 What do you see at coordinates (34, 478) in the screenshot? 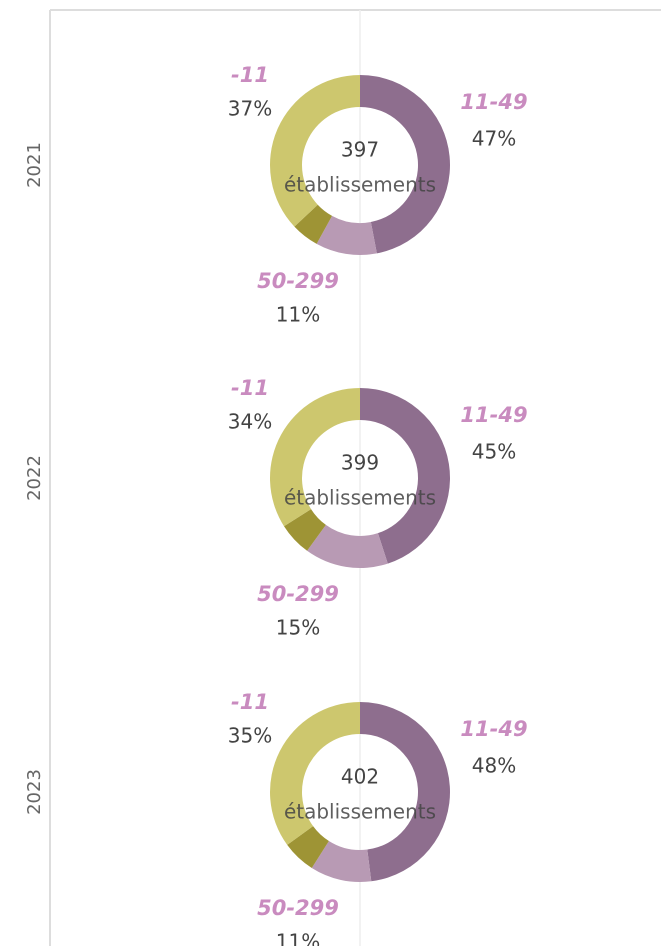
I see `facet-label: 2022` at bounding box center [34, 478].